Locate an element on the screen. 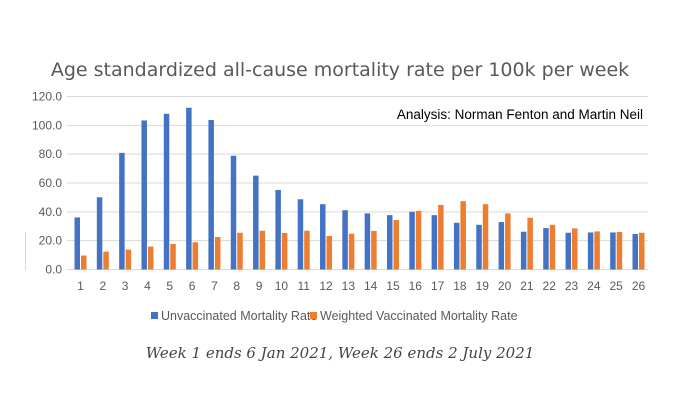  x-tick-label: 9 is located at coordinates (259, 286).